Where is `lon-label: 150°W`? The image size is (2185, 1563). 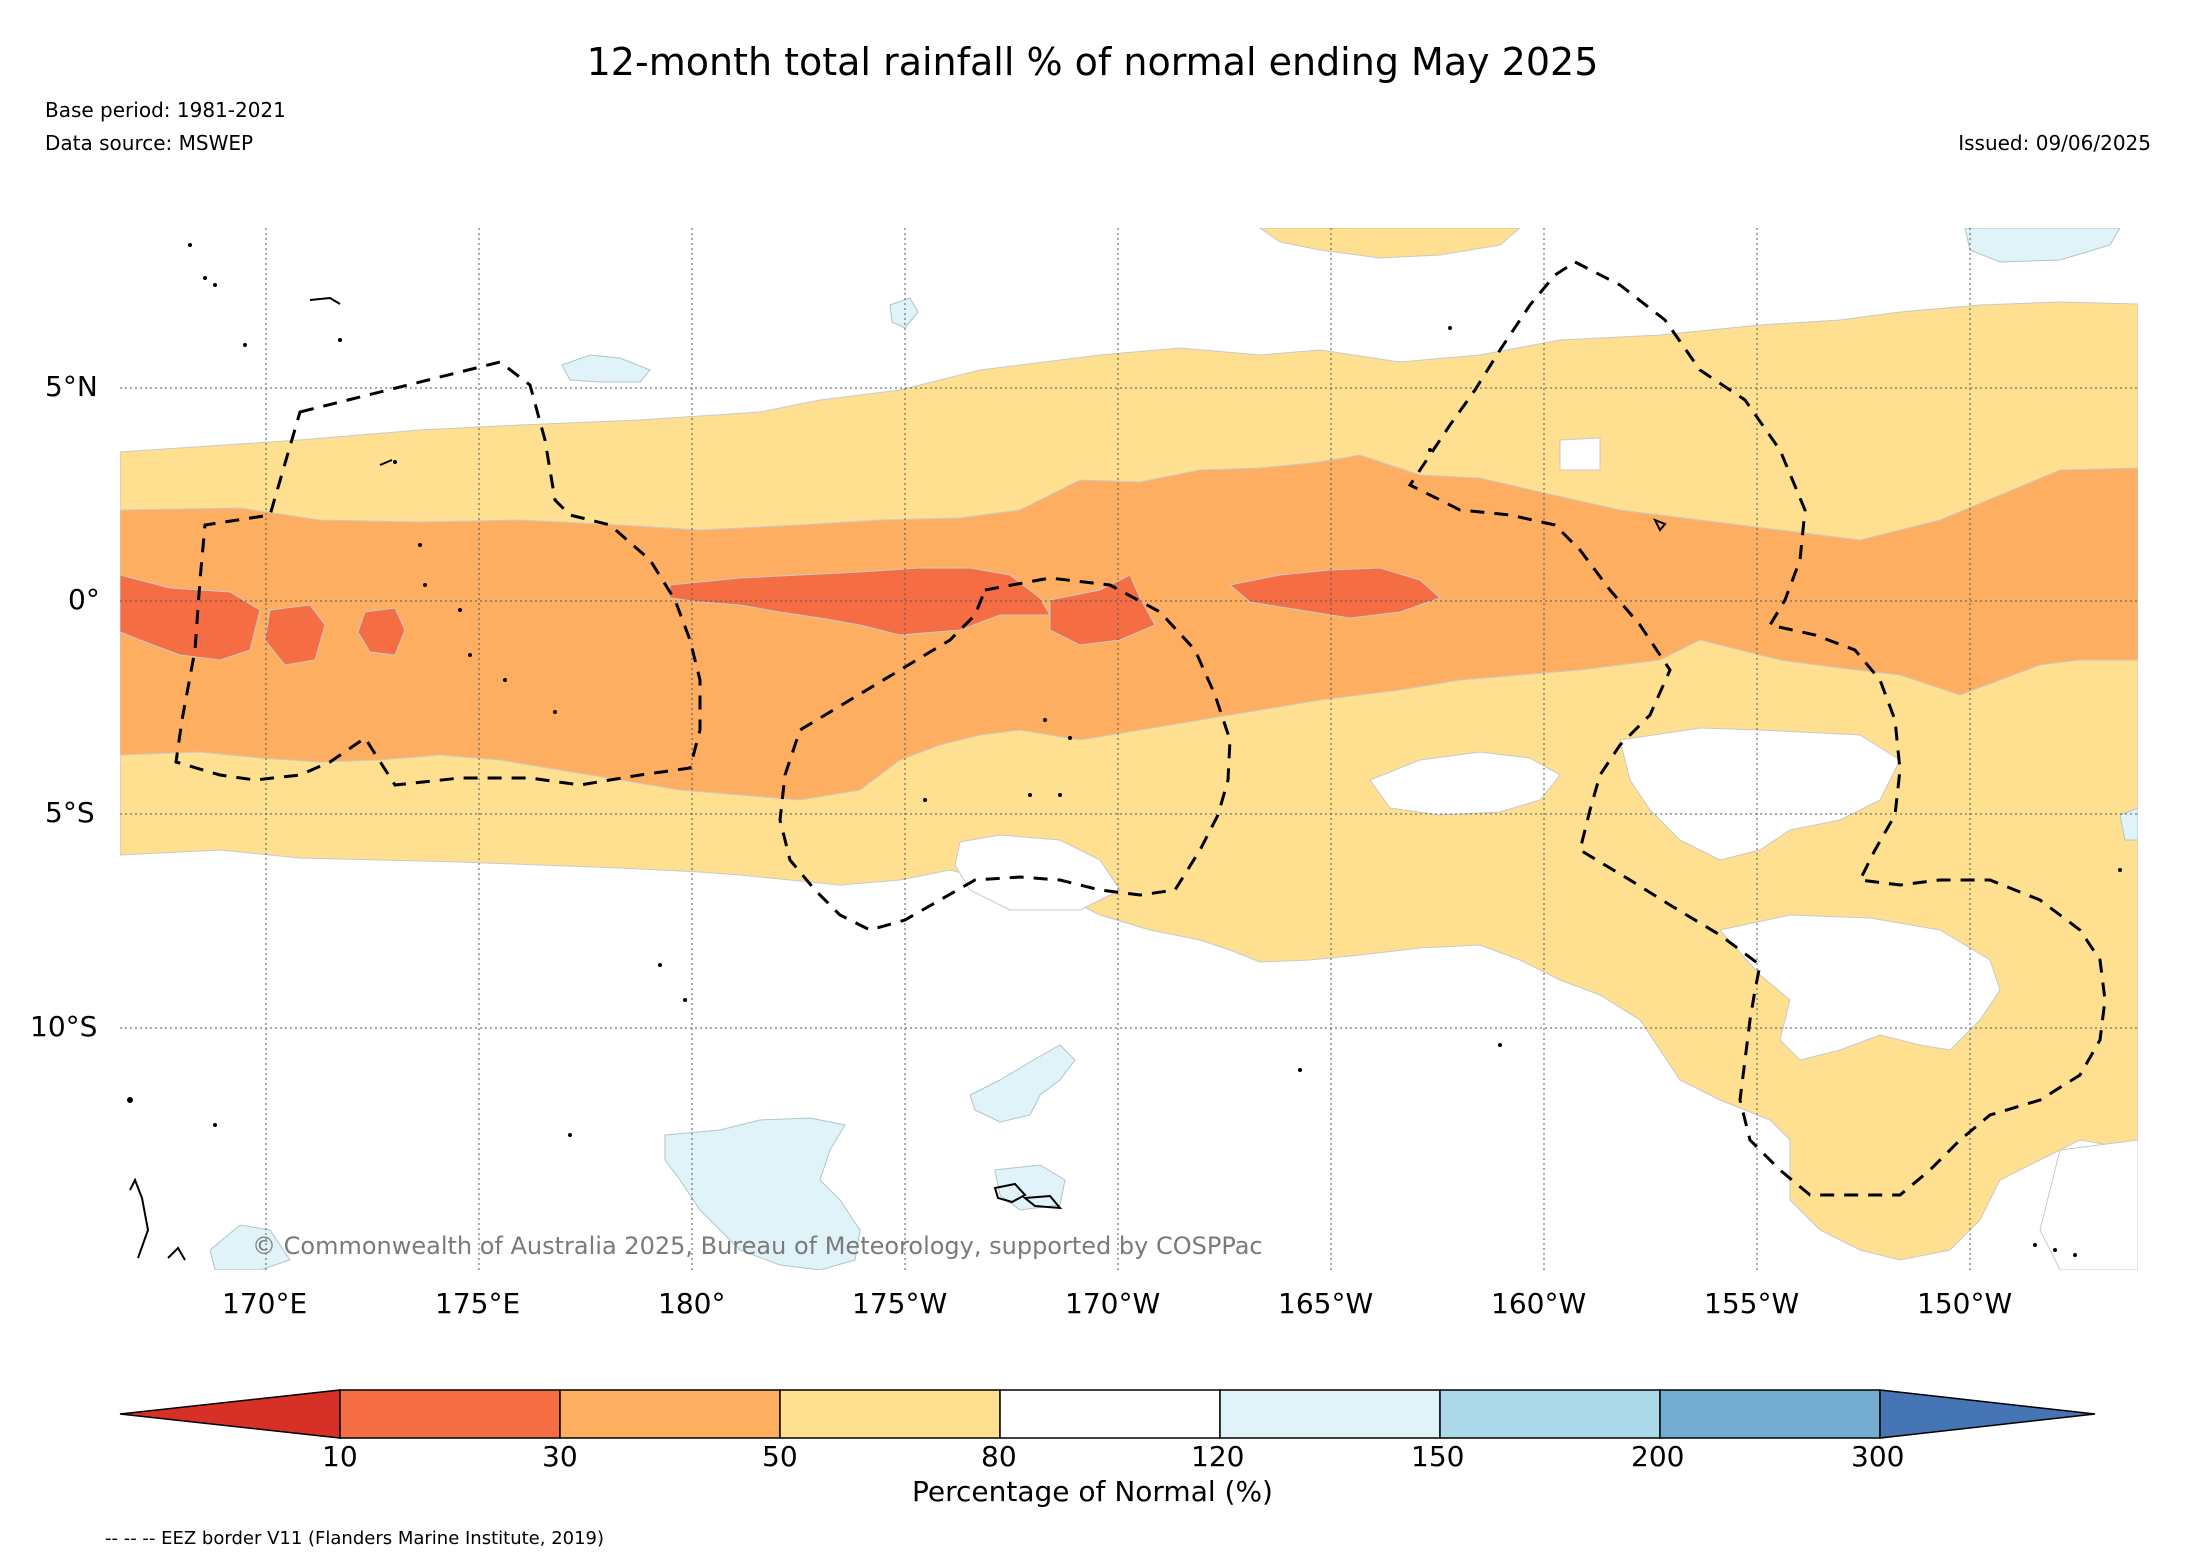
lon-label: 150°W is located at coordinates (1965, 1303).